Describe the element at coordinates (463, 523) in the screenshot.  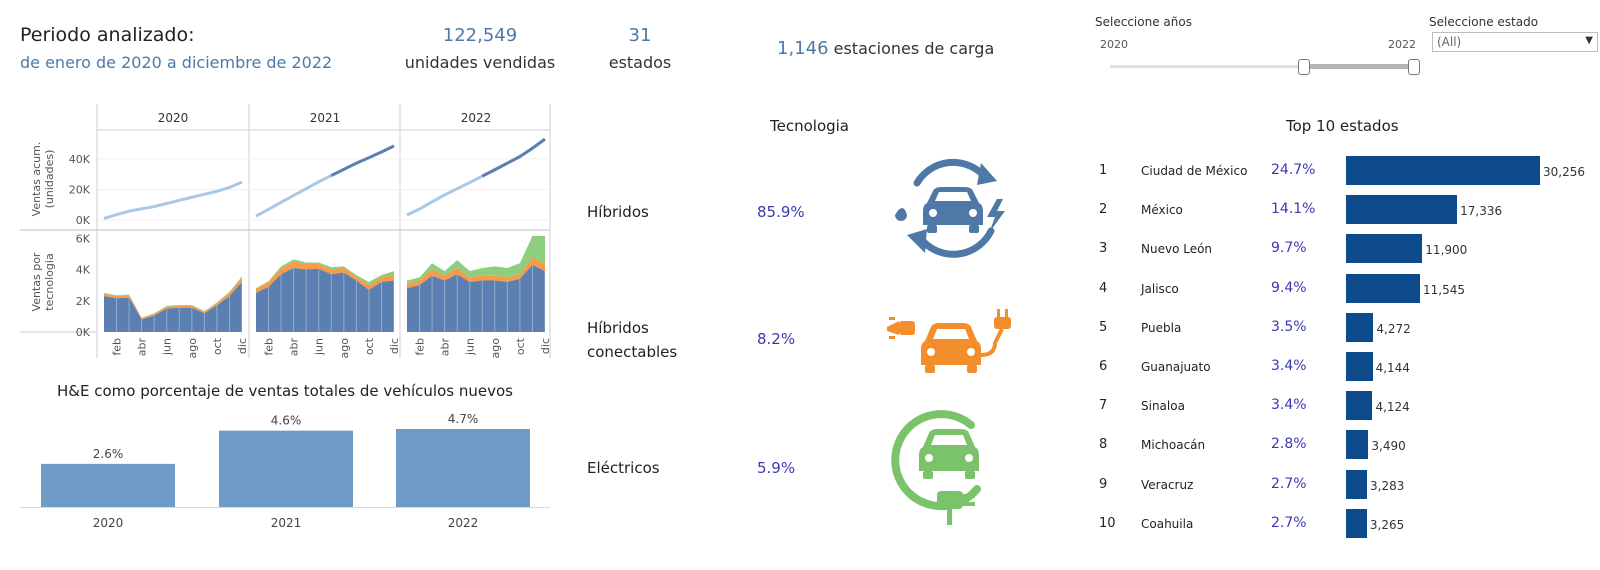
I see `he-bar-category-label: 2022` at that location.